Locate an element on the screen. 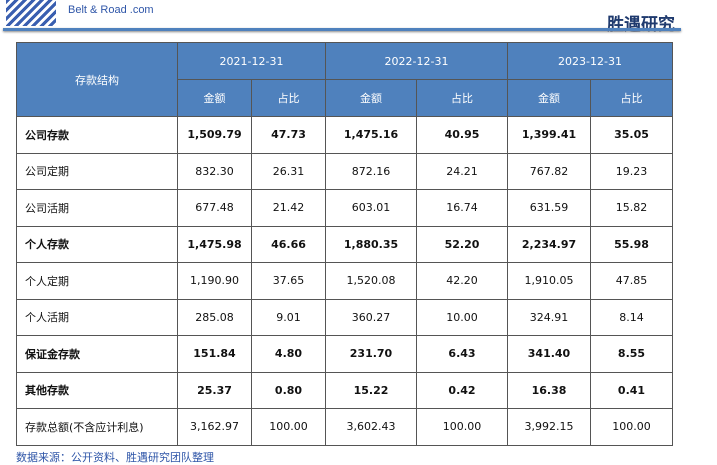 This screenshot has width=717, height=465. amount-cell: 151.84 is located at coordinates (214, 354).